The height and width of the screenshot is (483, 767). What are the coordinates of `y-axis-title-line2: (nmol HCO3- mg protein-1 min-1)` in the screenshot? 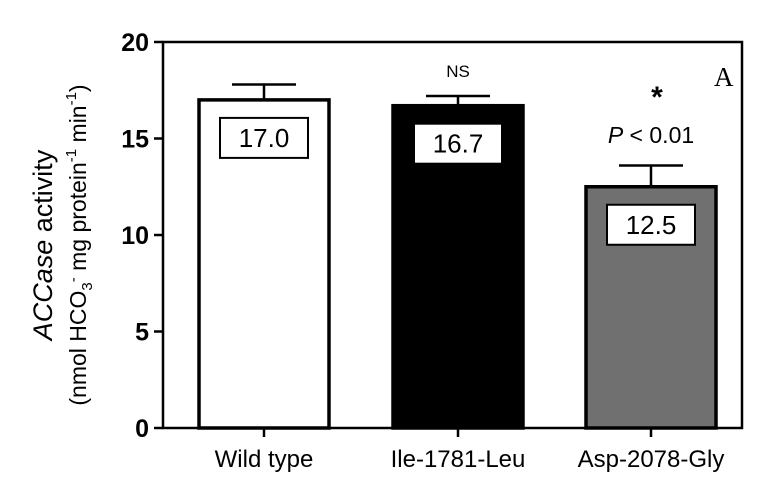 It's located at (79, 244).